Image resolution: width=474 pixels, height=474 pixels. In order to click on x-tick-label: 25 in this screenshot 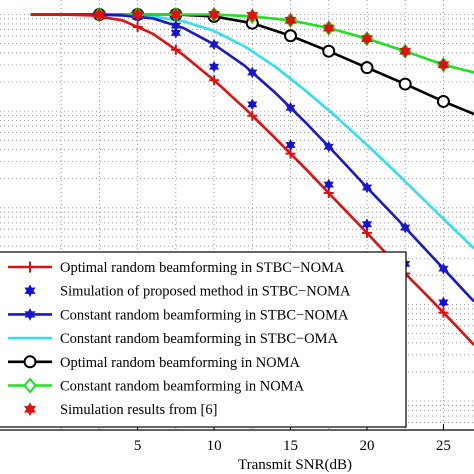, I will do `click(443, 446)`.